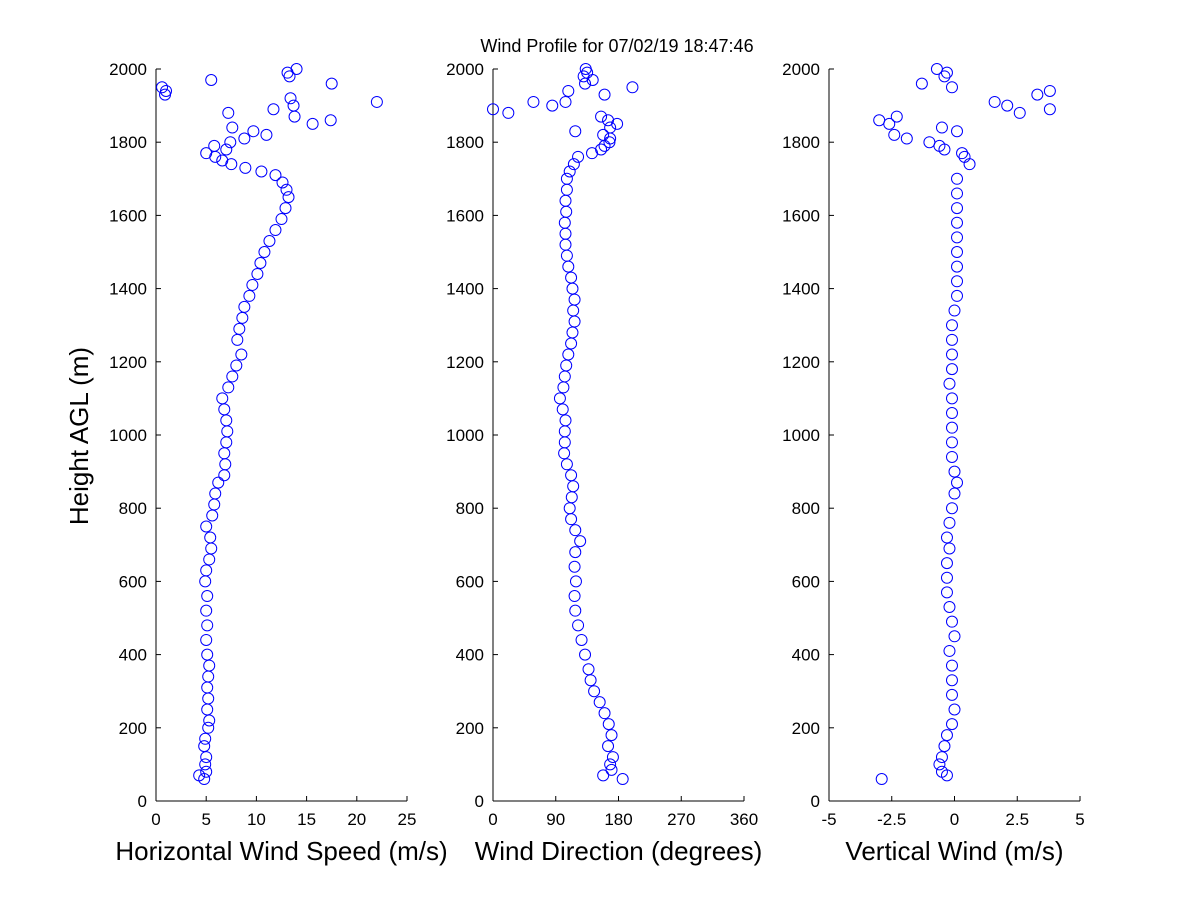 This screenshot has width=1200, height=900. I want to click on x-tick-label: 2.5, so click(1017, 819).